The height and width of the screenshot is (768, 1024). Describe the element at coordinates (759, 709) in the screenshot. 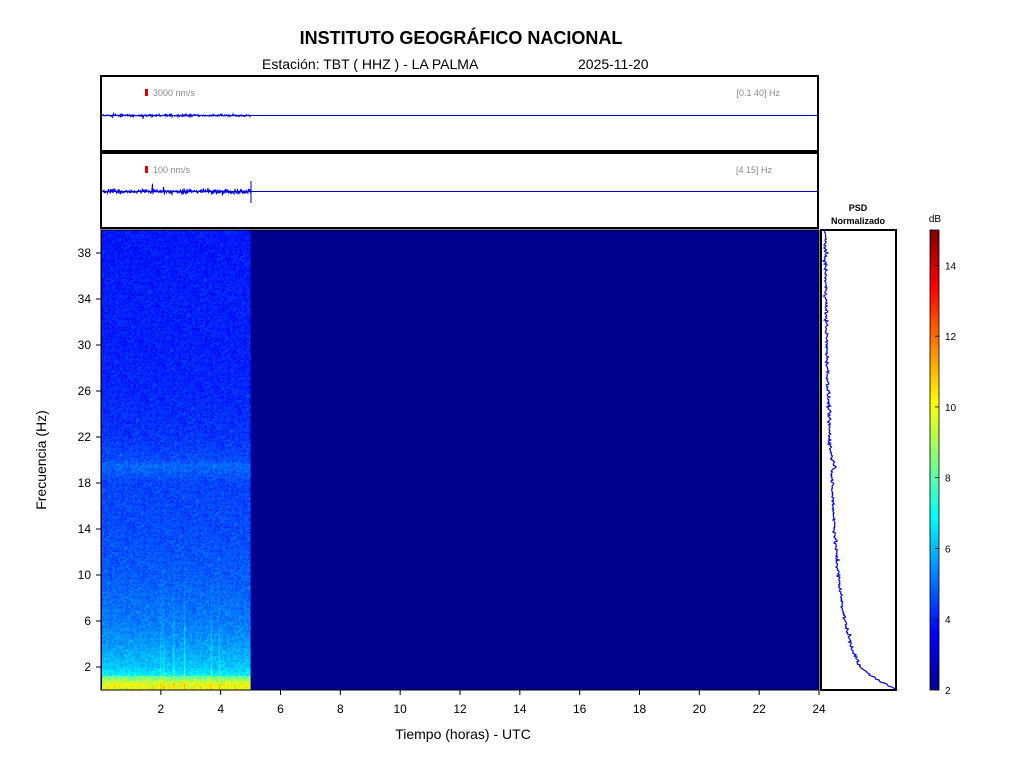

I see `x-tick-label: 22` at that location.